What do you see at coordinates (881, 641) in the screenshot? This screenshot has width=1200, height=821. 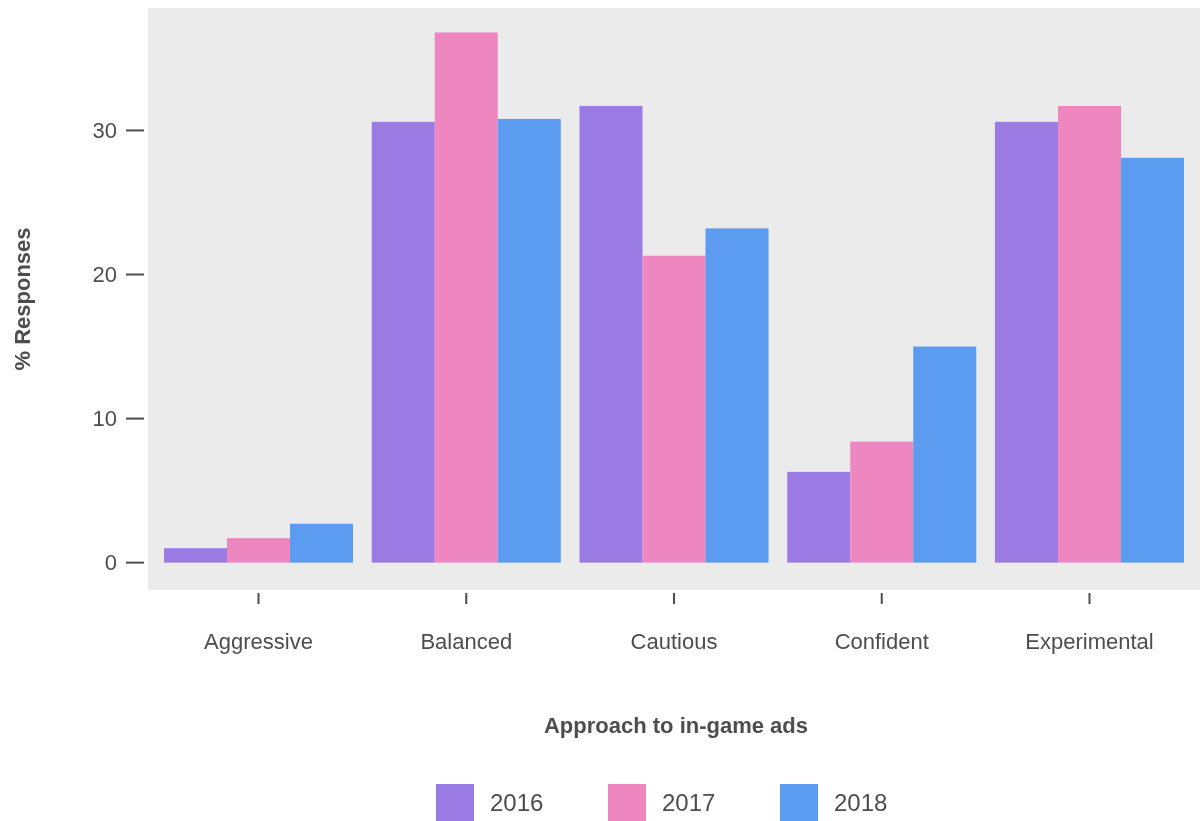 I see `x-tick-label: Confident` at bounding box center [881, 641].